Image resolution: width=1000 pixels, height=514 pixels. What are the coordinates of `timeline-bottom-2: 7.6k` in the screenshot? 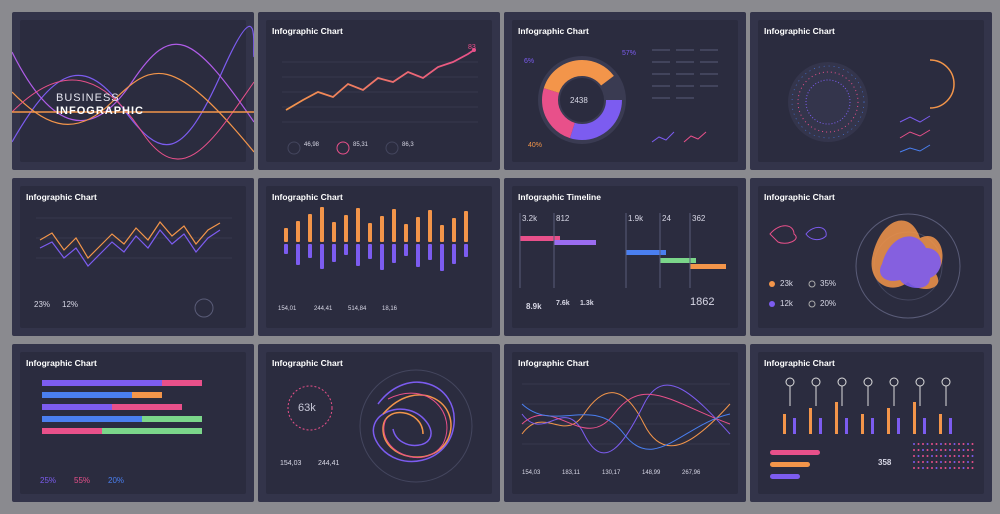 It's located at (563, 303).